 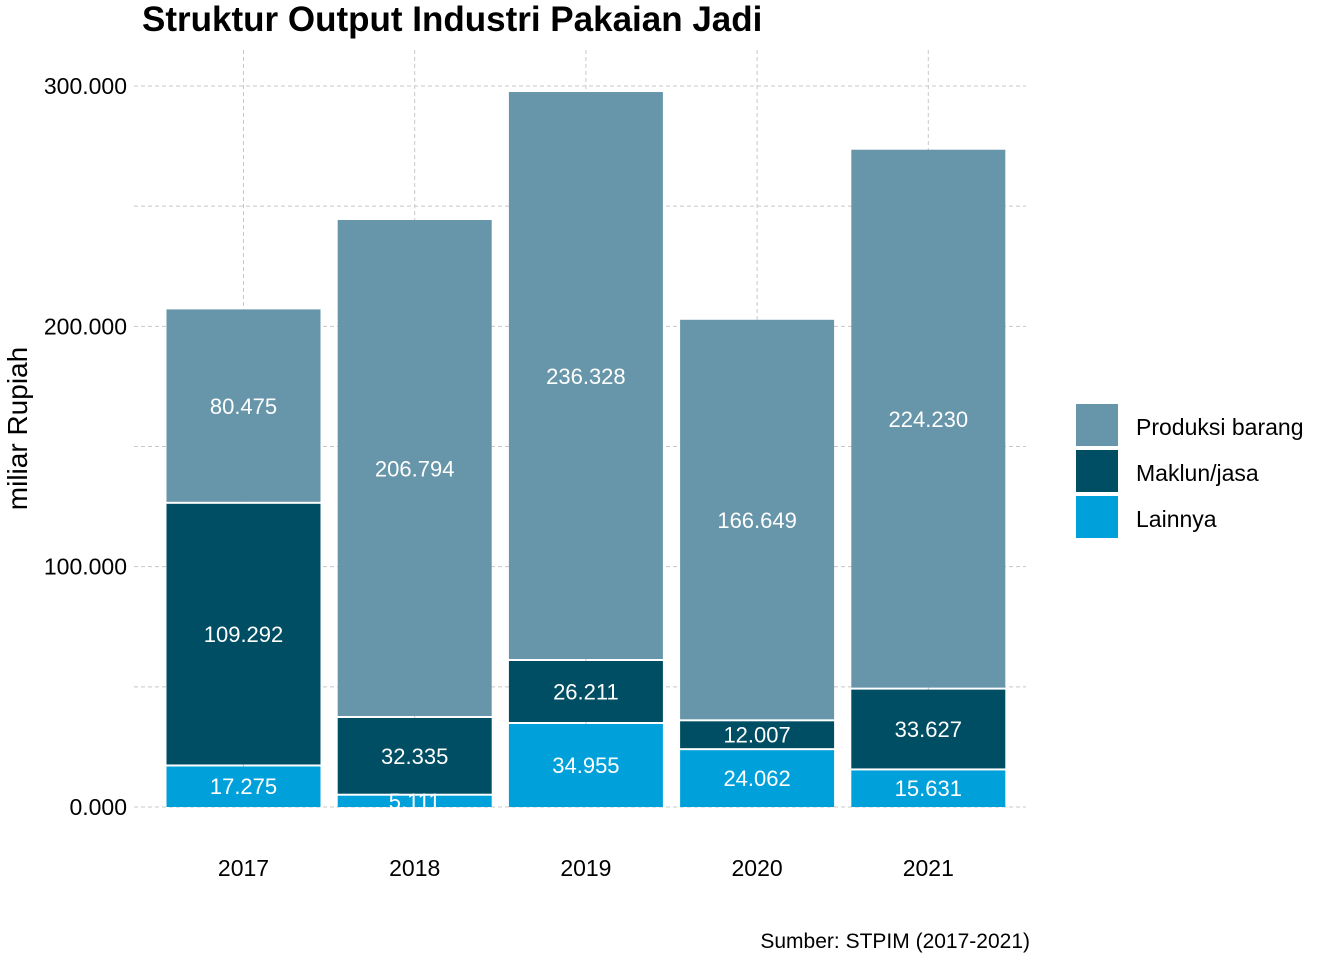 I want to click on data-label: 206.794, so click(x=415, y=469).